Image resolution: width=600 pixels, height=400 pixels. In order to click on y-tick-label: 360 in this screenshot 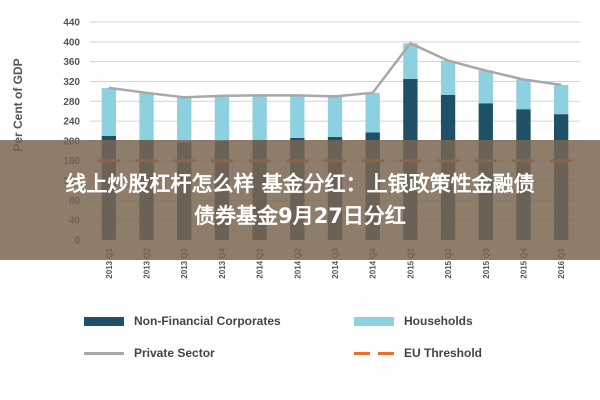, I will do `click(71, 62)`.